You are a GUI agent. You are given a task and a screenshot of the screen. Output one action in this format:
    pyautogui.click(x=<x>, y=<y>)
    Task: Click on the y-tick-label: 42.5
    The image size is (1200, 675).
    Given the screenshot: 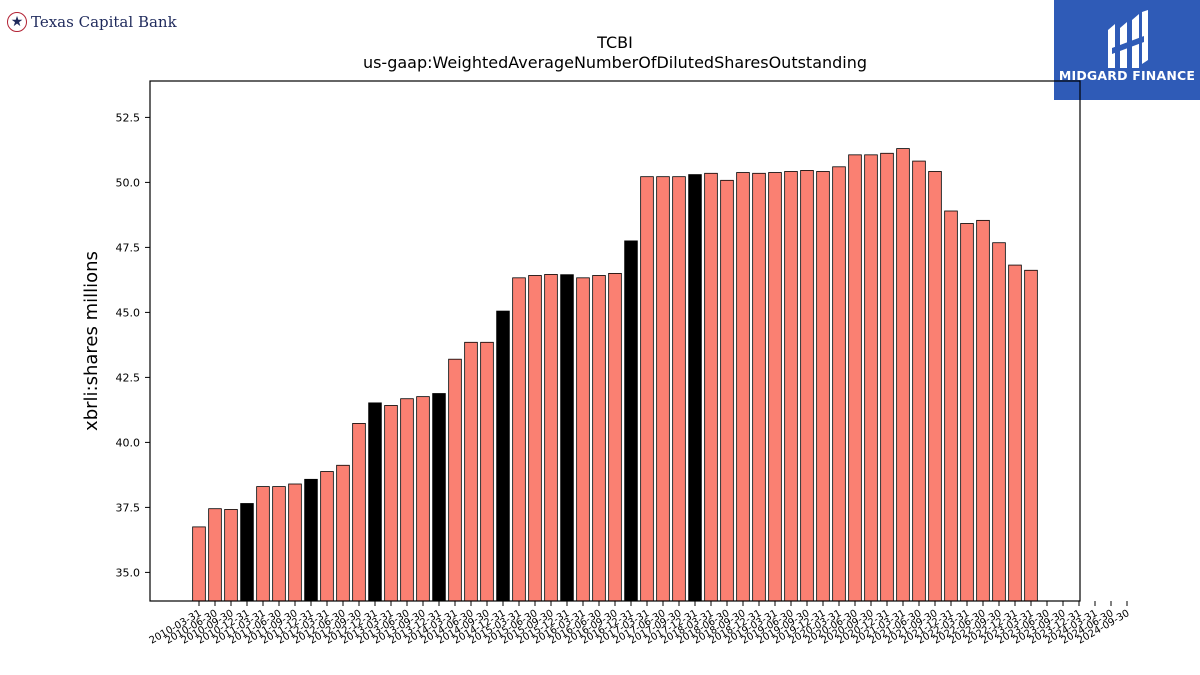 What is the action you would take?
    pyautogui.click(x=128, y=377)
    